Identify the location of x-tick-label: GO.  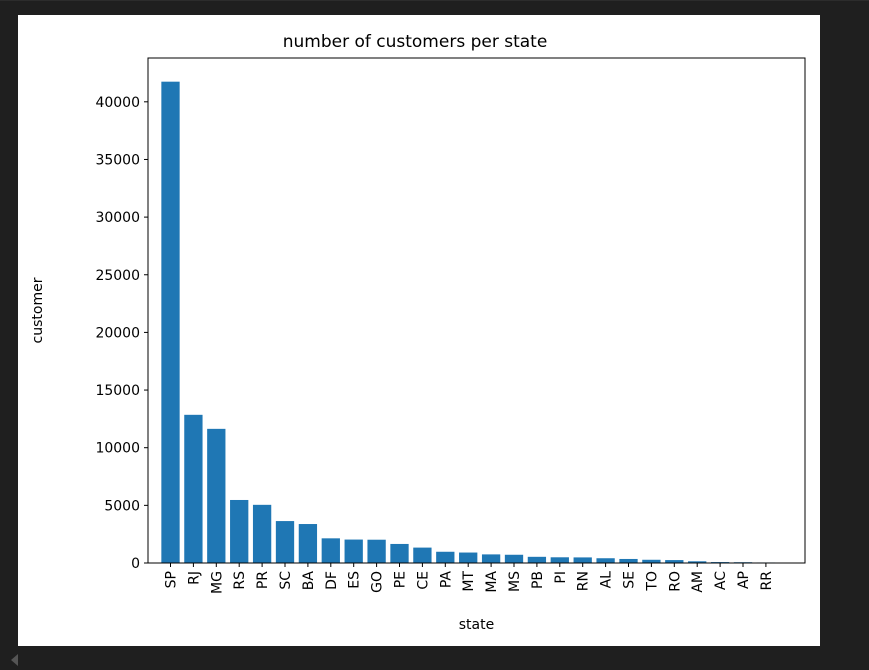
(378, 582).